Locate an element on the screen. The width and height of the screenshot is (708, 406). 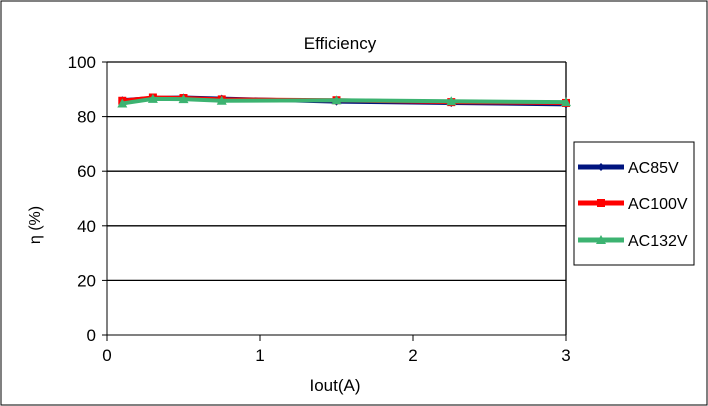
x-tick-label-3: 3 is located at coordinates (565, 355).